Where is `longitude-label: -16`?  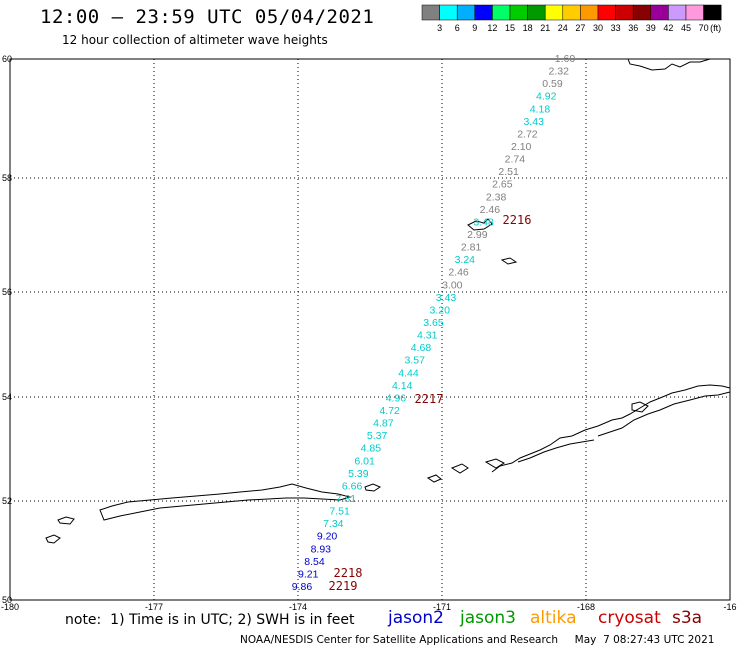 longitude-label: -16 is located at coordinates (729, 607).